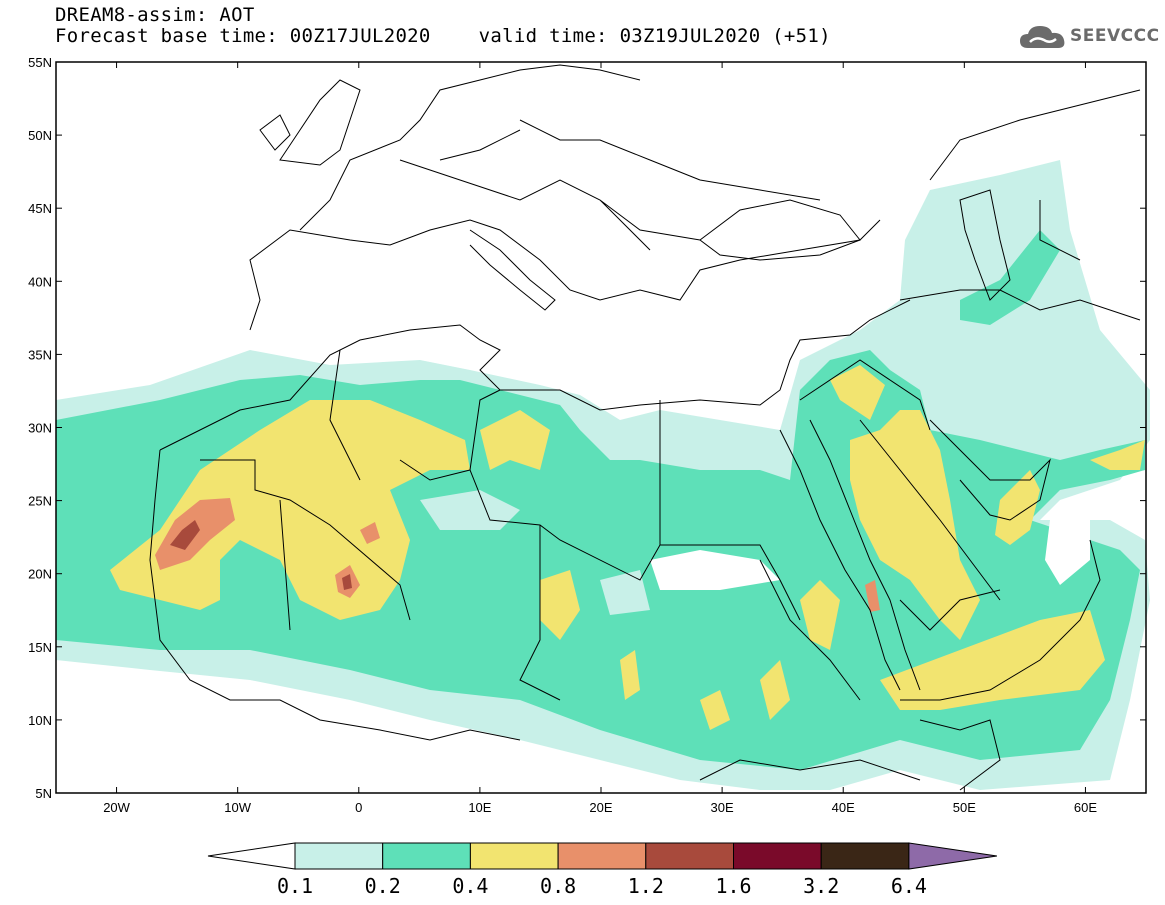 This screenshot has width=1165, height=905. Describe the element at coordinates (843, 807) in the screenshot. I see `lon-label: 40E` at that location.